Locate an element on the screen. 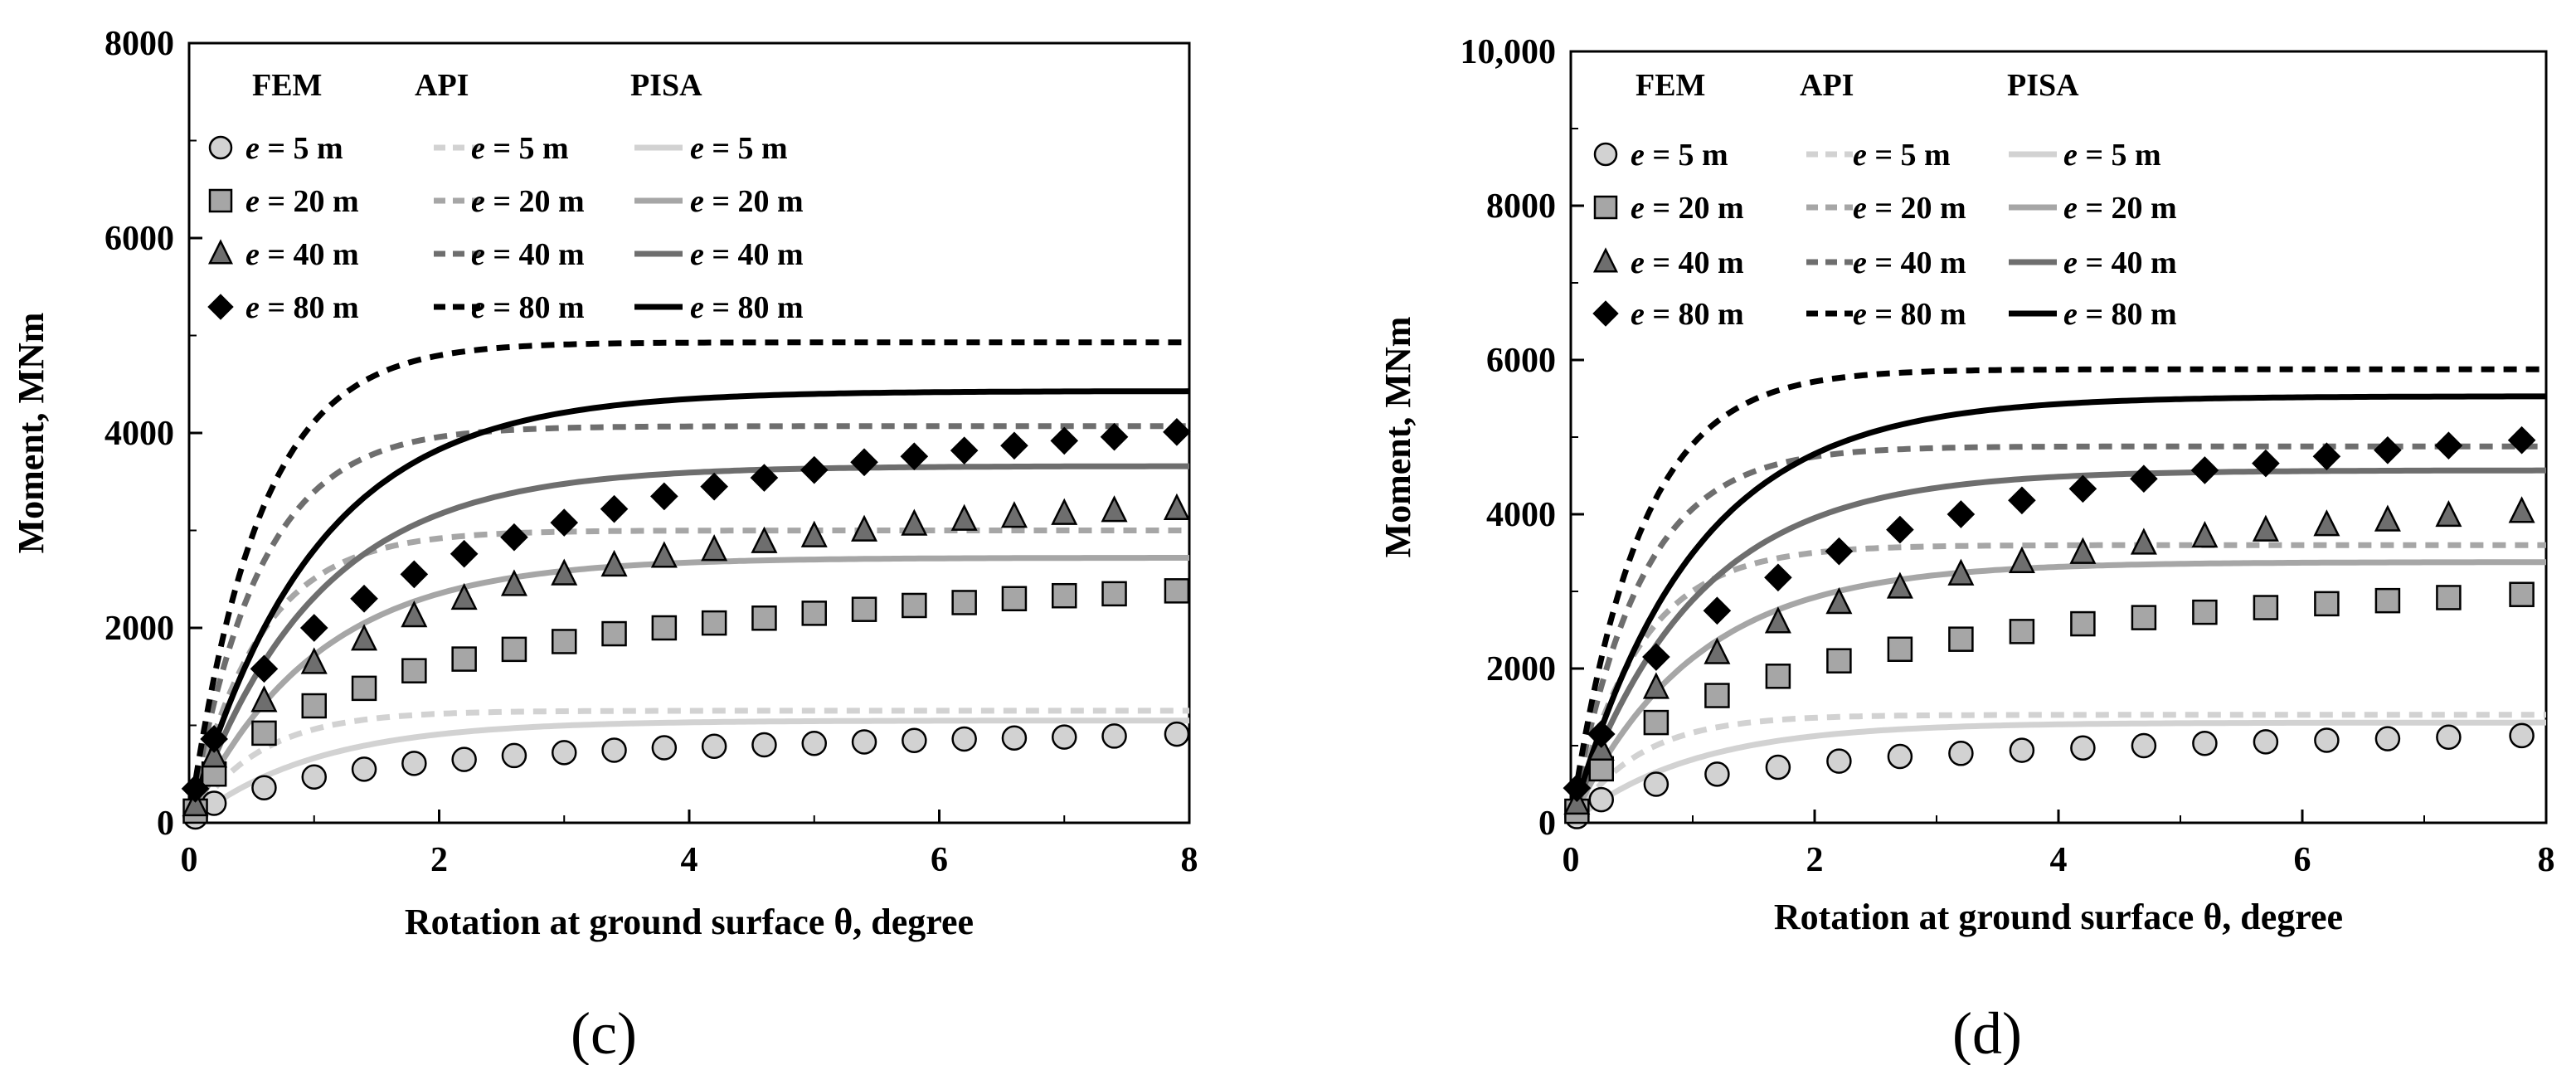 This screenshot has width=2576, height=1065. api-curve-e20 is located at coordinates (688, 676).